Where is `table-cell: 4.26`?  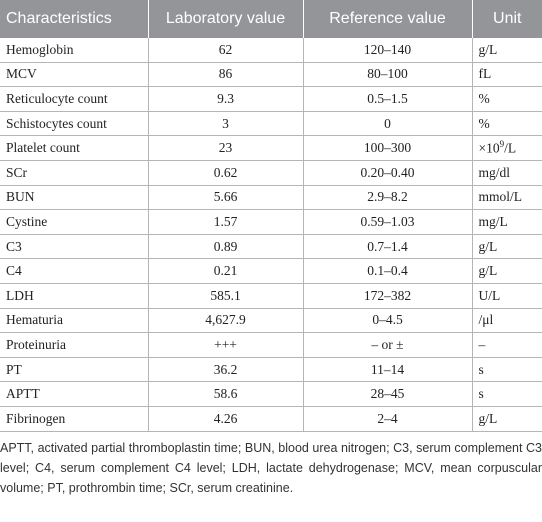 table-cell: 4.26 is located at coordinates (225, 419).